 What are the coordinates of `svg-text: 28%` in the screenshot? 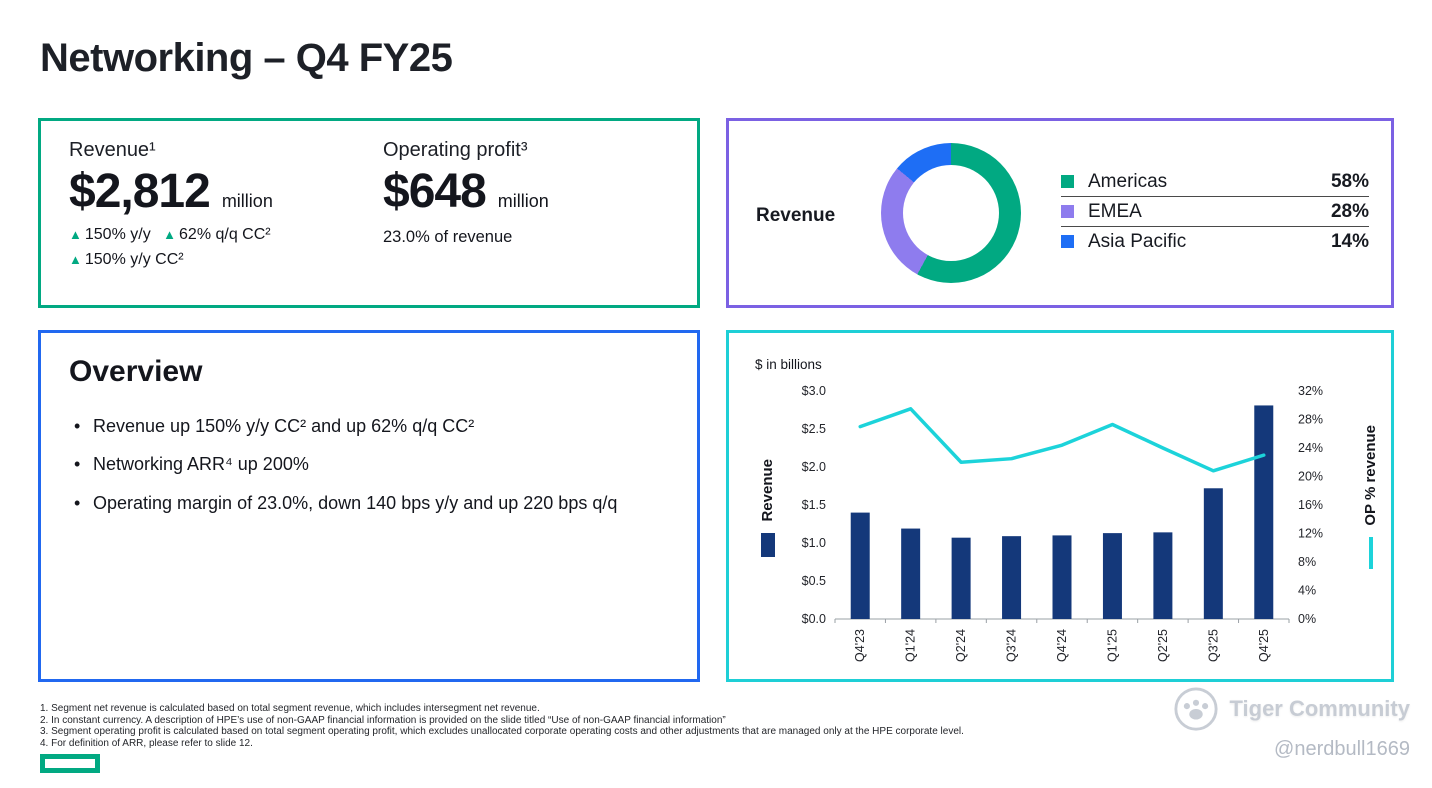 It's located at (1310, 420).